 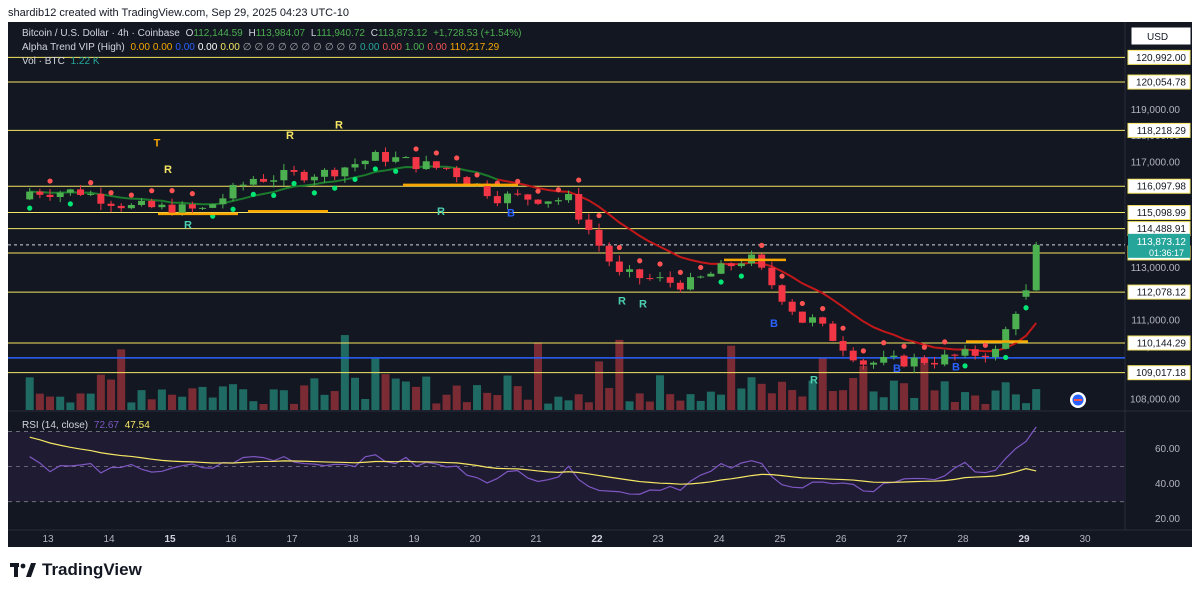 I want to click on indicator-name: Alpha Trend VIP (High), so click(x=73, y=47).